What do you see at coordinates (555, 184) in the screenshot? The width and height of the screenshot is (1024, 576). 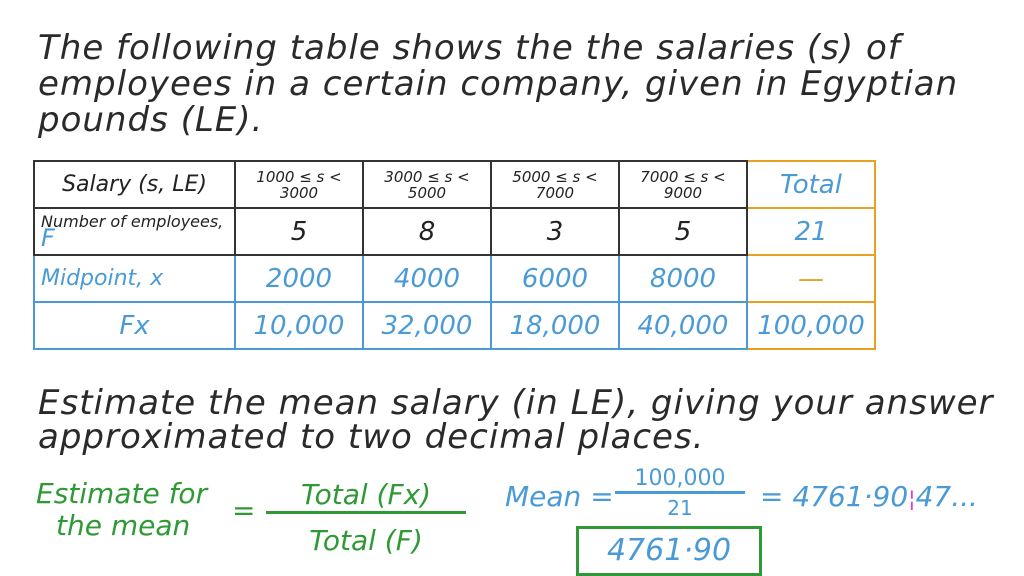 I see `header-class: 5000 ≤ s < 7000` at bounding box center [555, 184].